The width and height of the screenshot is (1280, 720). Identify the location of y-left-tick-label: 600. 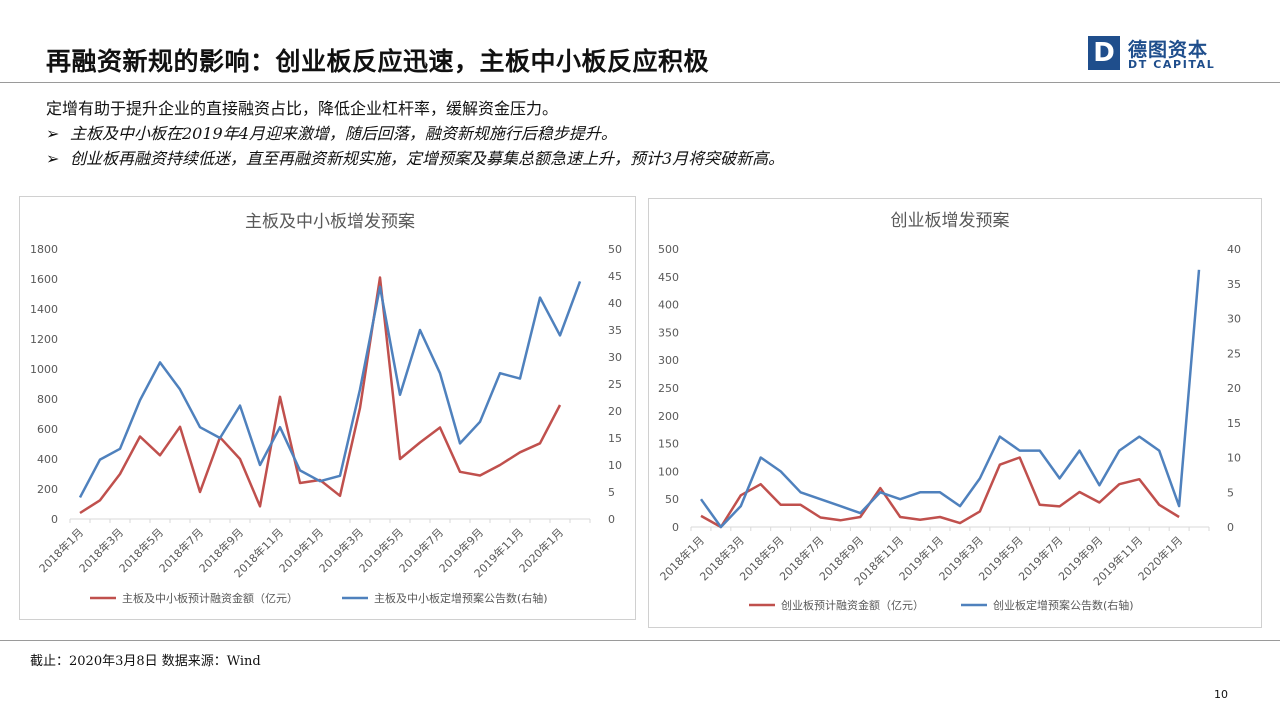
(47, 429).